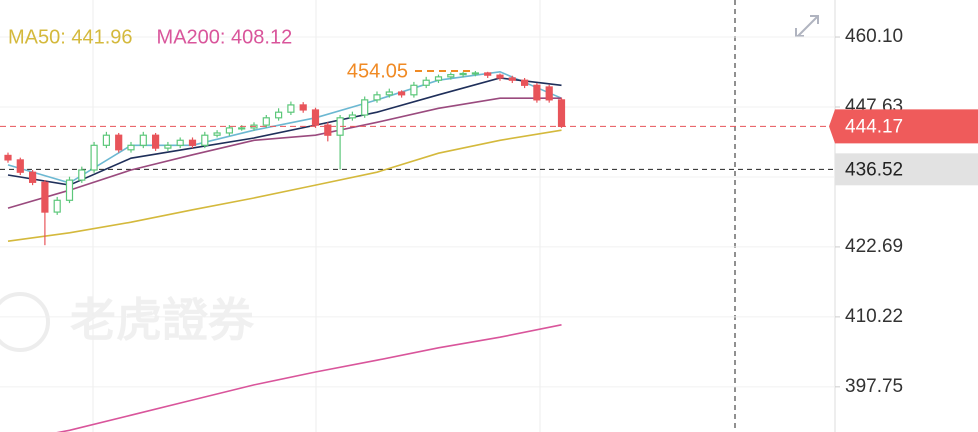 Image resolution: width=978 pixels, height=432 pixels. I want to click on watermark-text: 老虎證券, so click(162, 320).